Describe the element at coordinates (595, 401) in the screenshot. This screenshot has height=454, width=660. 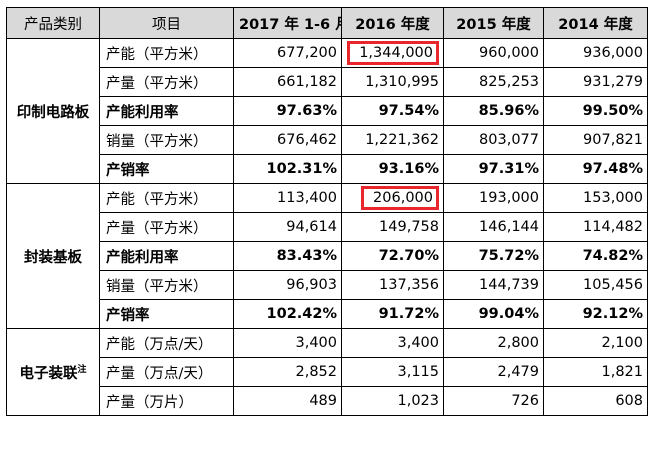
I see `value-cell: 608` at that location.